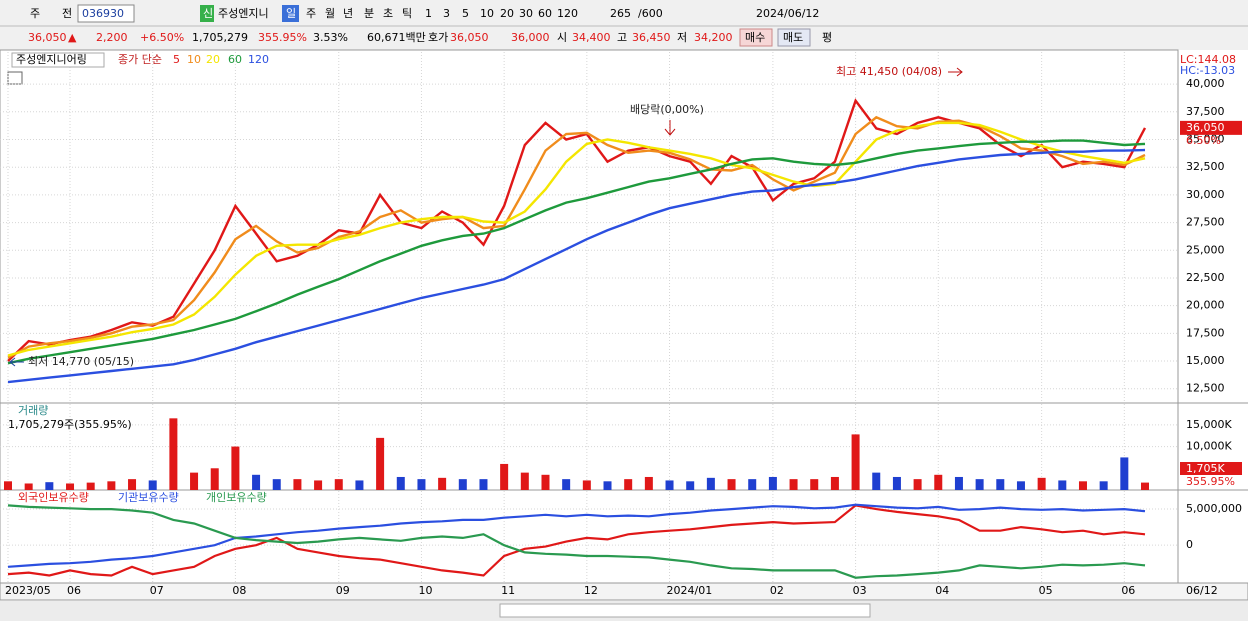  Describe the element at coordinates (1211, 127) in the screenshot. I see `current-price-box` at that location.